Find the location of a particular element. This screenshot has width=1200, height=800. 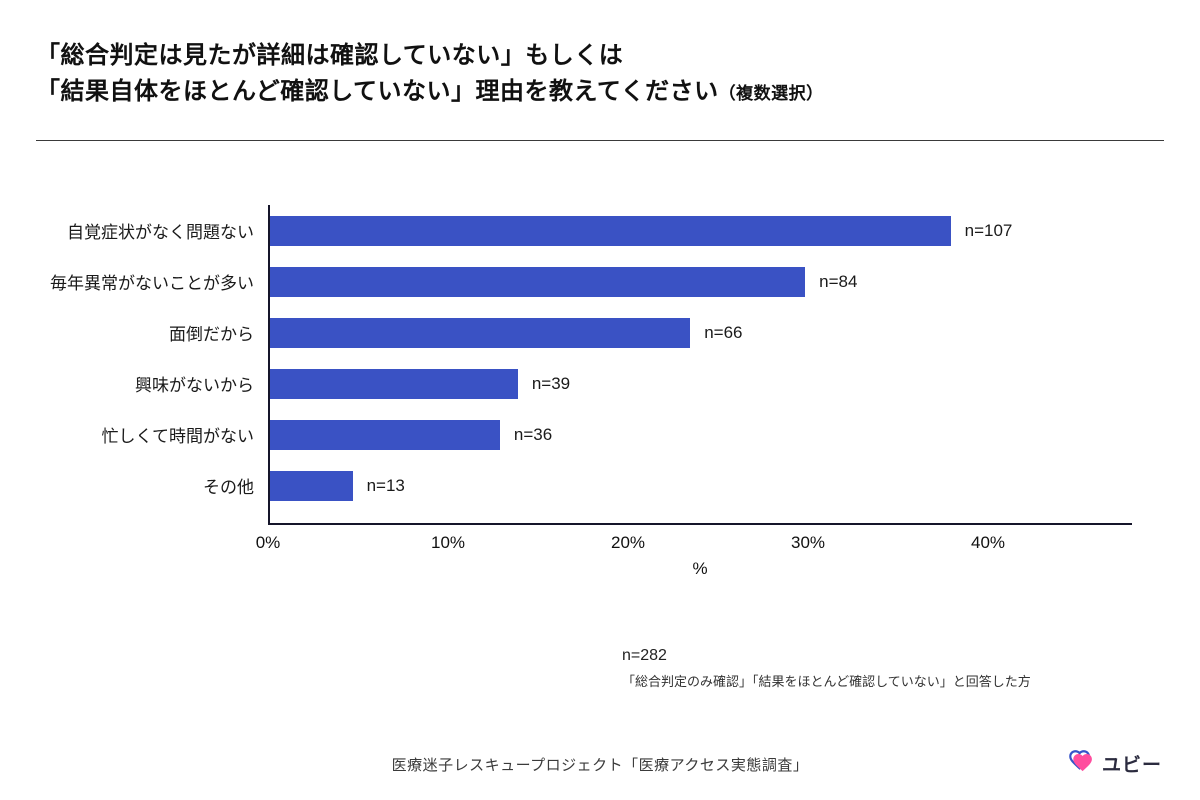

x-tick-label: 10% is located at coordinates (448, 542).